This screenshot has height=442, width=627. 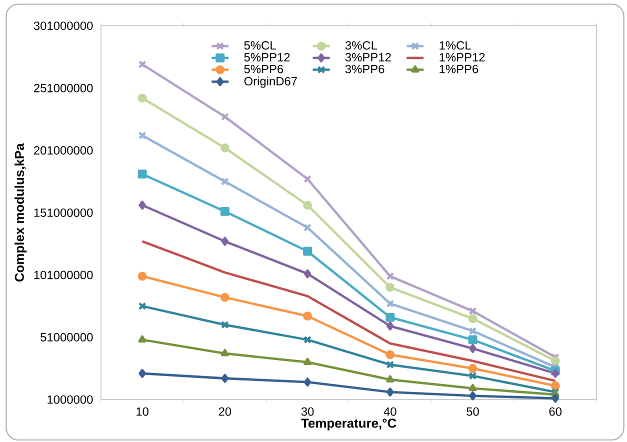 I want to click on x-tick-label: 60, so click(x=555, y=411).